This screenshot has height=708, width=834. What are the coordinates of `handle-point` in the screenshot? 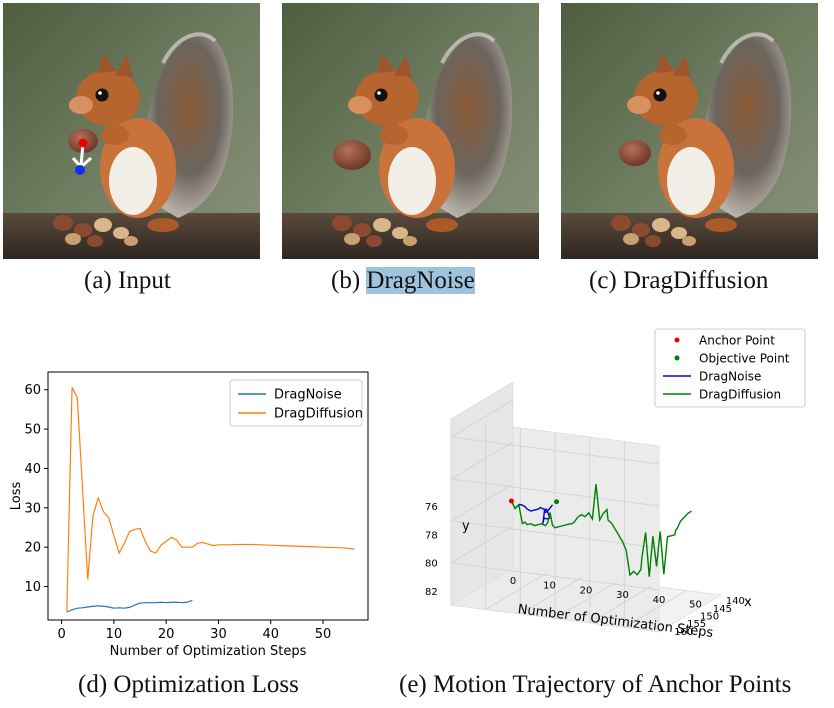 It's located at (83, 143).